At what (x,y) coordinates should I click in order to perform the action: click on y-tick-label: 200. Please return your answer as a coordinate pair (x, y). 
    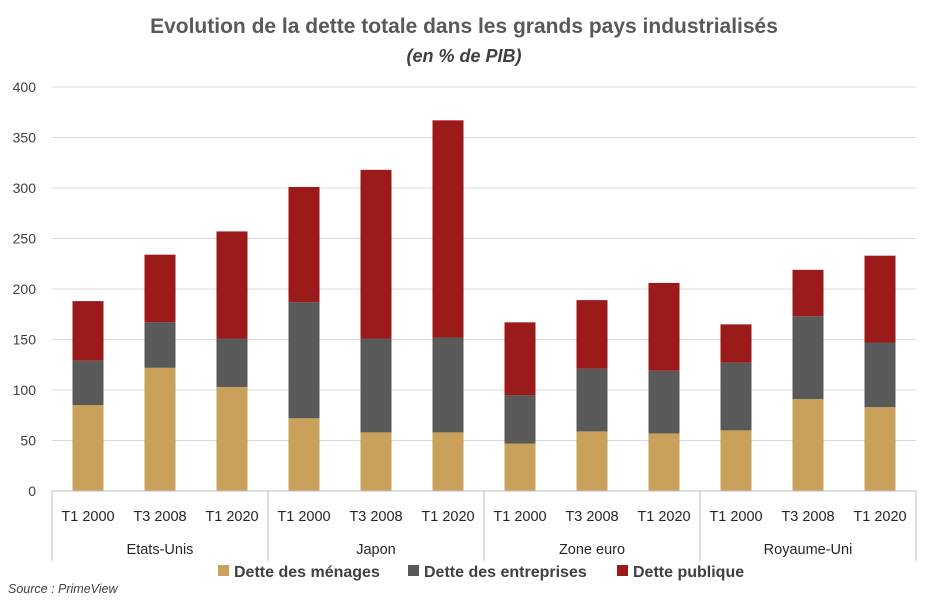
    Looking at the image, I should click on (25, 289).